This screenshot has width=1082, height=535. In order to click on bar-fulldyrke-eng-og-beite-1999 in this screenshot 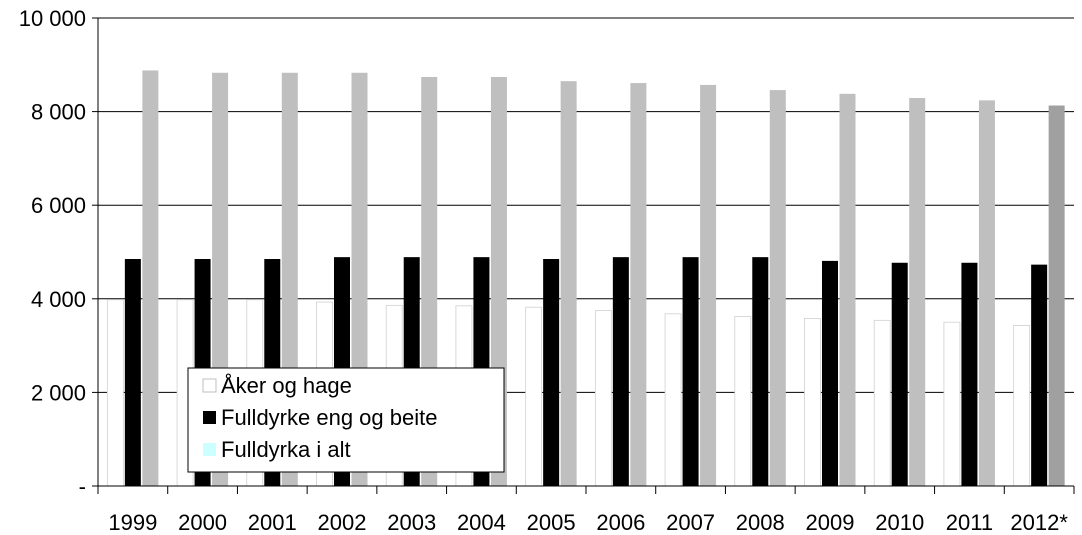, I will do `click(132, 372)`.